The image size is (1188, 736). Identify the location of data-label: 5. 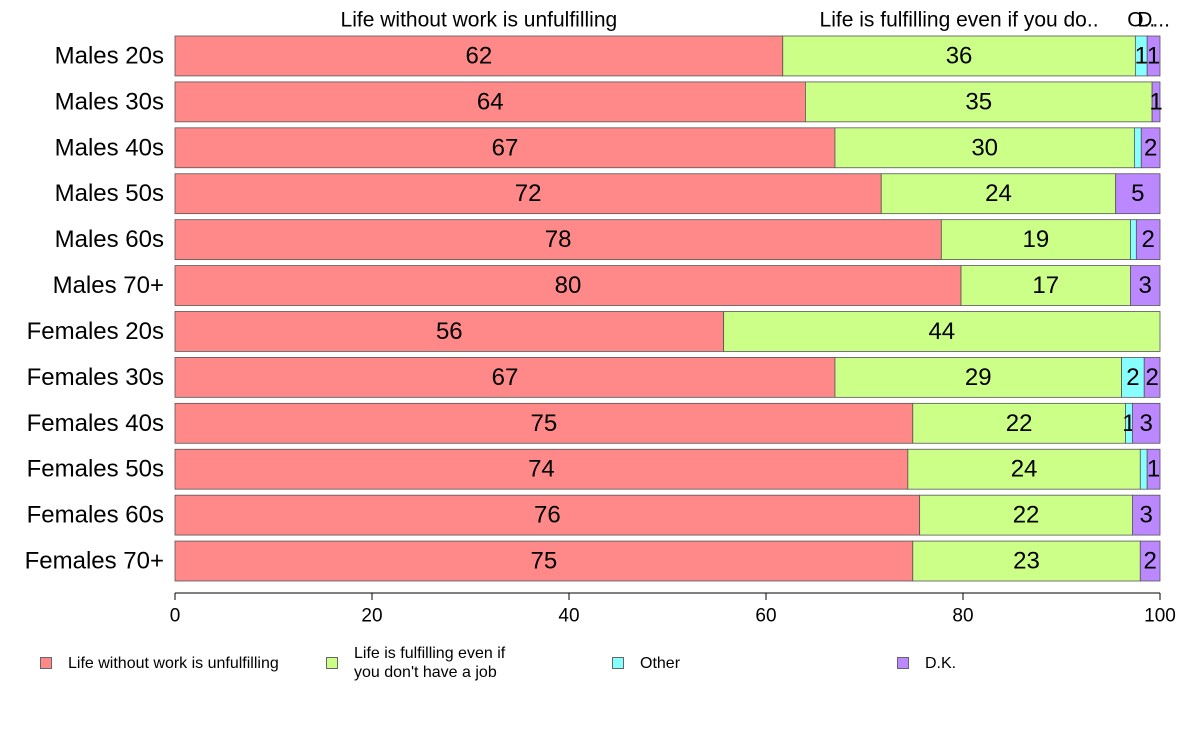
(1137, 193).